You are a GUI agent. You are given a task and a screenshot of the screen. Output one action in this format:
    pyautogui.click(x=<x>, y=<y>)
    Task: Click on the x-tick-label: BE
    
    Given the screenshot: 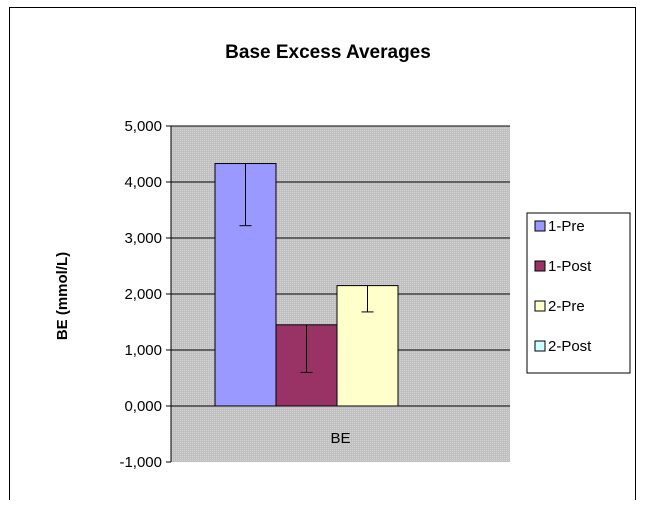 What is the action you would take?
    pyautogui.click(x=340, y=438)
    